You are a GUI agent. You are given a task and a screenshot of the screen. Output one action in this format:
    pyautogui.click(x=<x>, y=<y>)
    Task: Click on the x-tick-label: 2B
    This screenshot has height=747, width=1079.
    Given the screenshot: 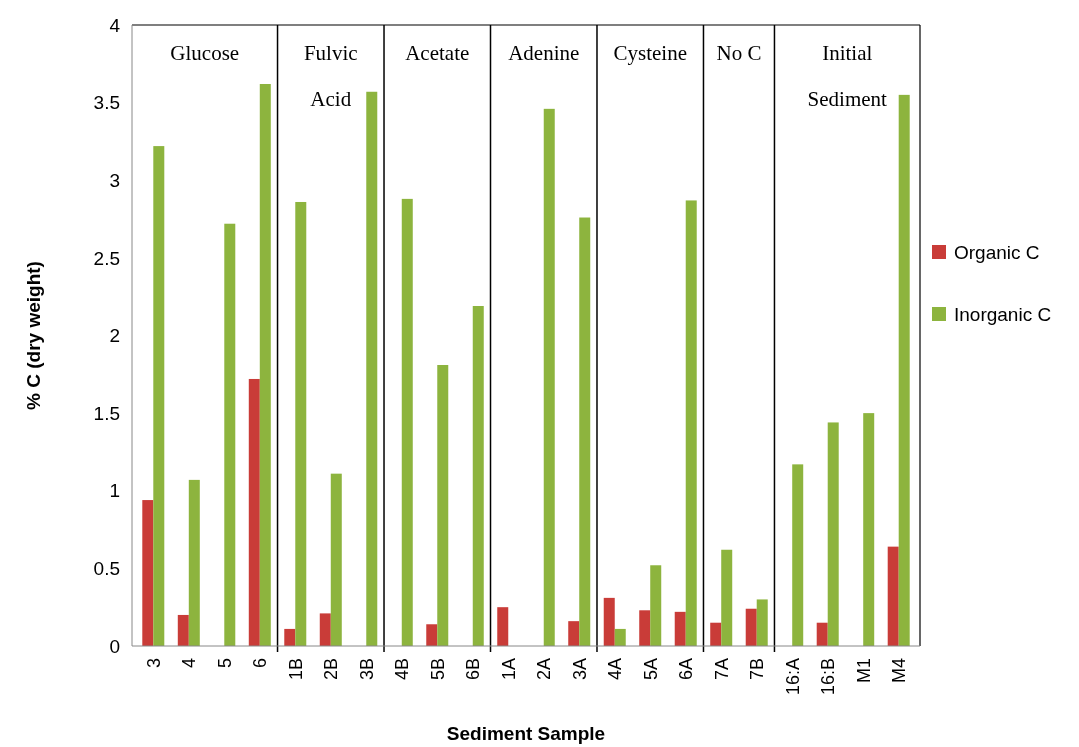 What is the action you would take?
    pyautogui.click(x=331, y=669)
    